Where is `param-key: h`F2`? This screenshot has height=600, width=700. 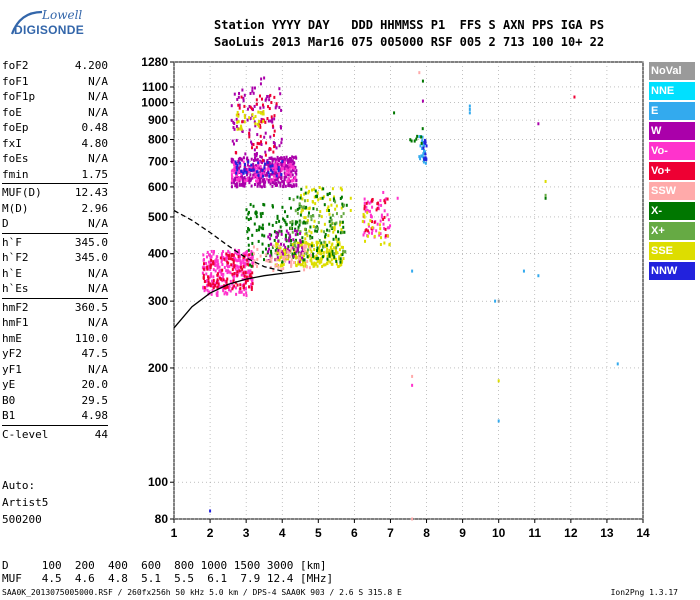 param-key: h`F2 is located at coordinates (15, 257).